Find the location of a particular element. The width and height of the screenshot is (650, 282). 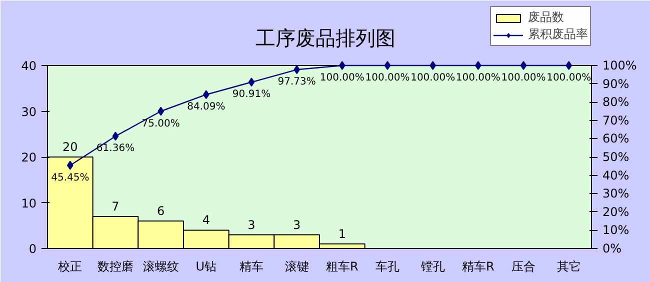

y2-tick-label: 60% is located at coordinates (616, 139).